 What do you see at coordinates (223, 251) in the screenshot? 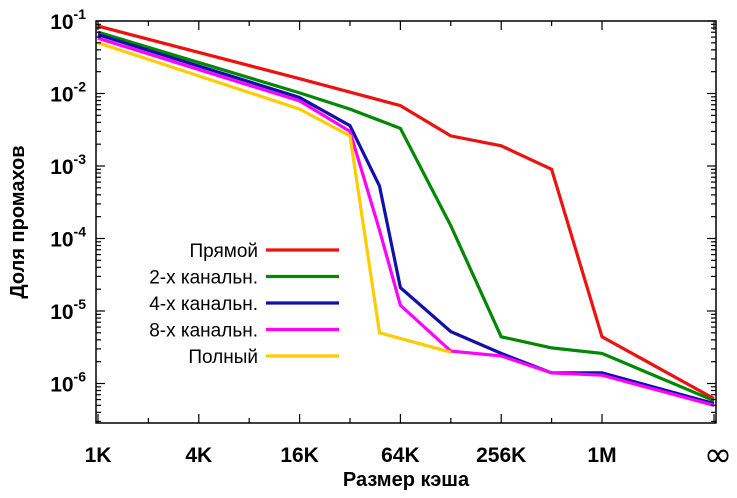
I see `legend-label: Прямой` at bounding box center [223, 251].